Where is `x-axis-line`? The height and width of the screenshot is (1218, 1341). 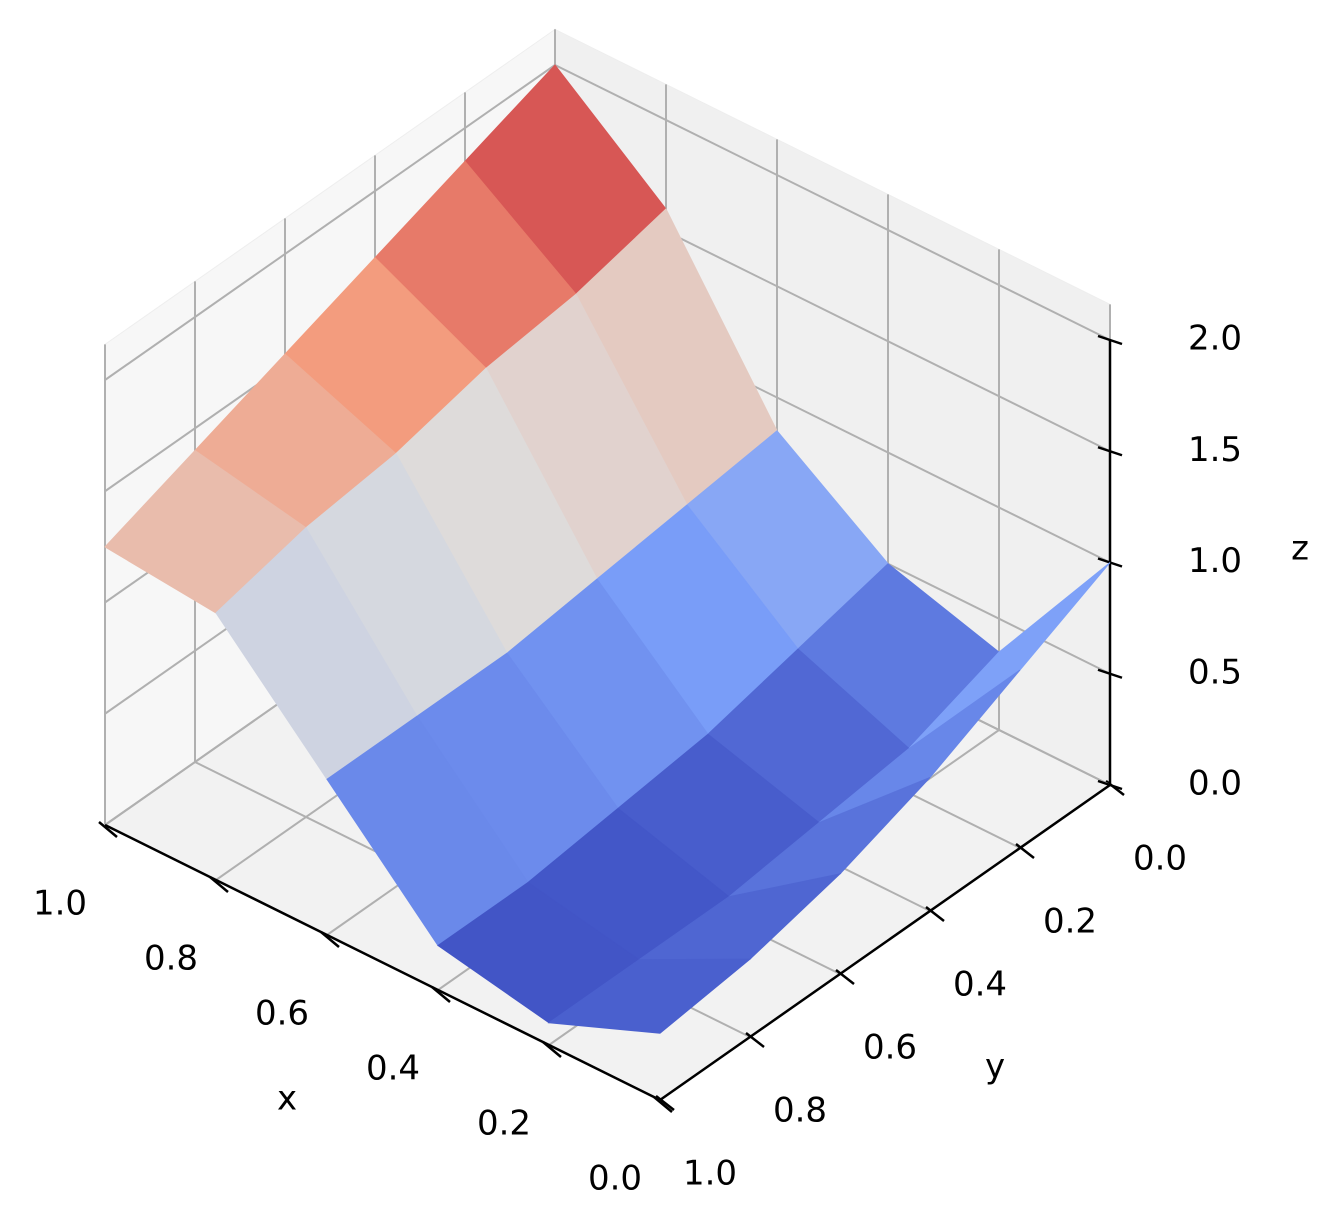
x-axis-line is located at coordinates (382, 962).